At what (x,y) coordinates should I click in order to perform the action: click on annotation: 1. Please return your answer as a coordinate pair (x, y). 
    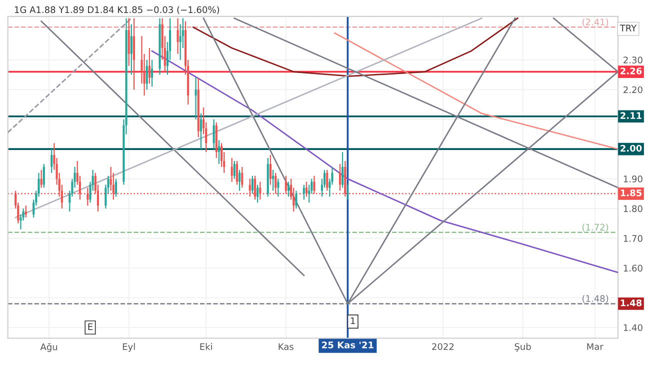
    Looking at the image, I should click on (352, 320).